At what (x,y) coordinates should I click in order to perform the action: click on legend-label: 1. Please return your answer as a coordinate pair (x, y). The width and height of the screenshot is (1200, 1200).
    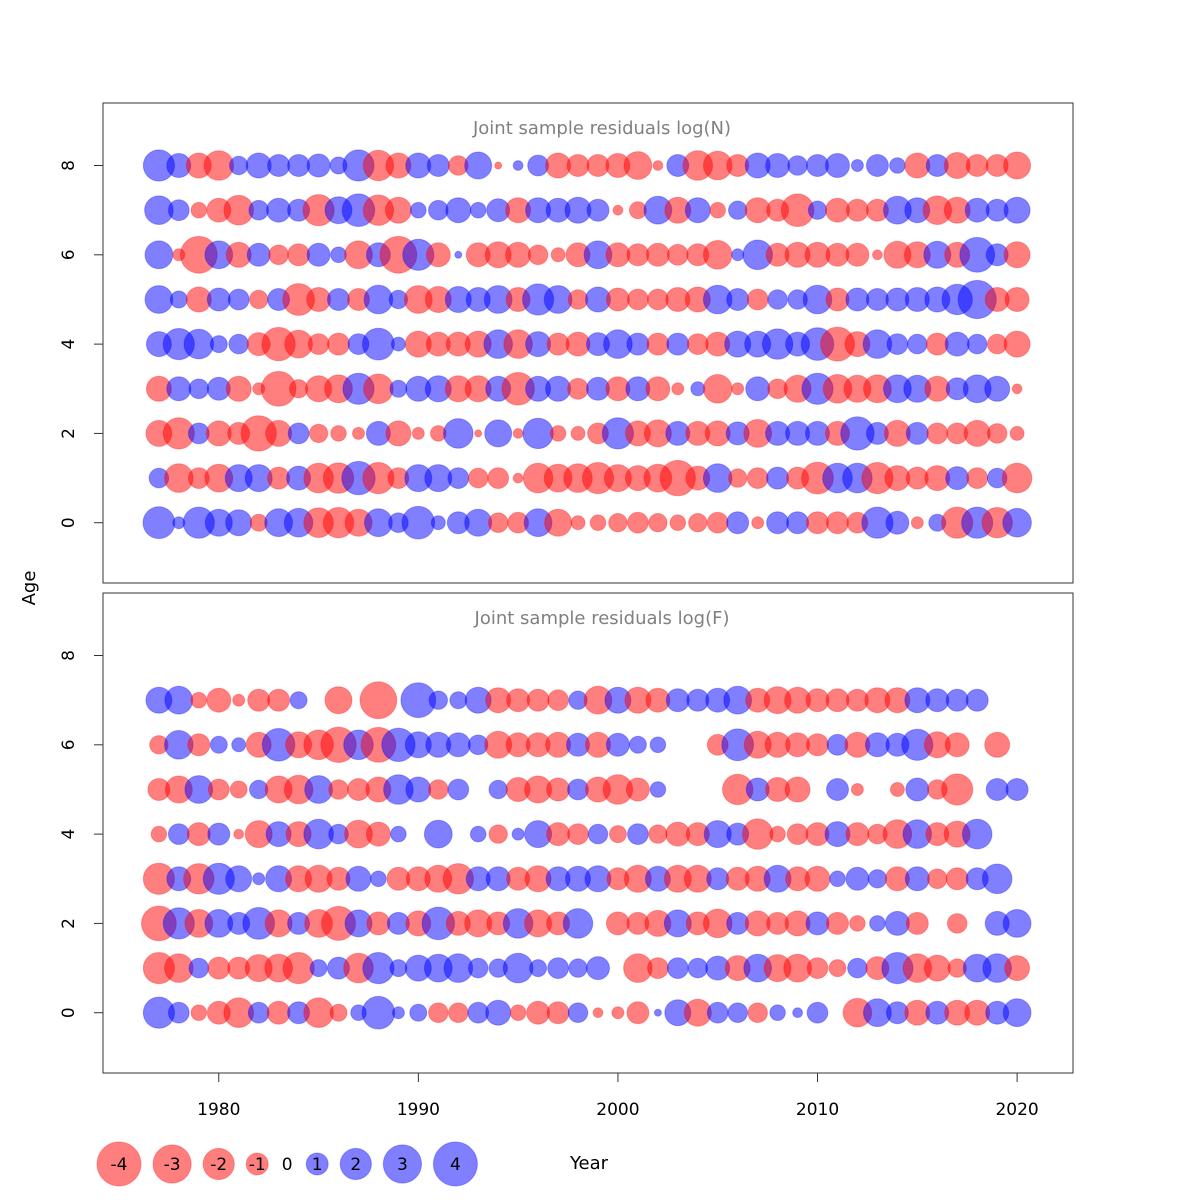
    Looking at the image, I should click on (317, 1165).